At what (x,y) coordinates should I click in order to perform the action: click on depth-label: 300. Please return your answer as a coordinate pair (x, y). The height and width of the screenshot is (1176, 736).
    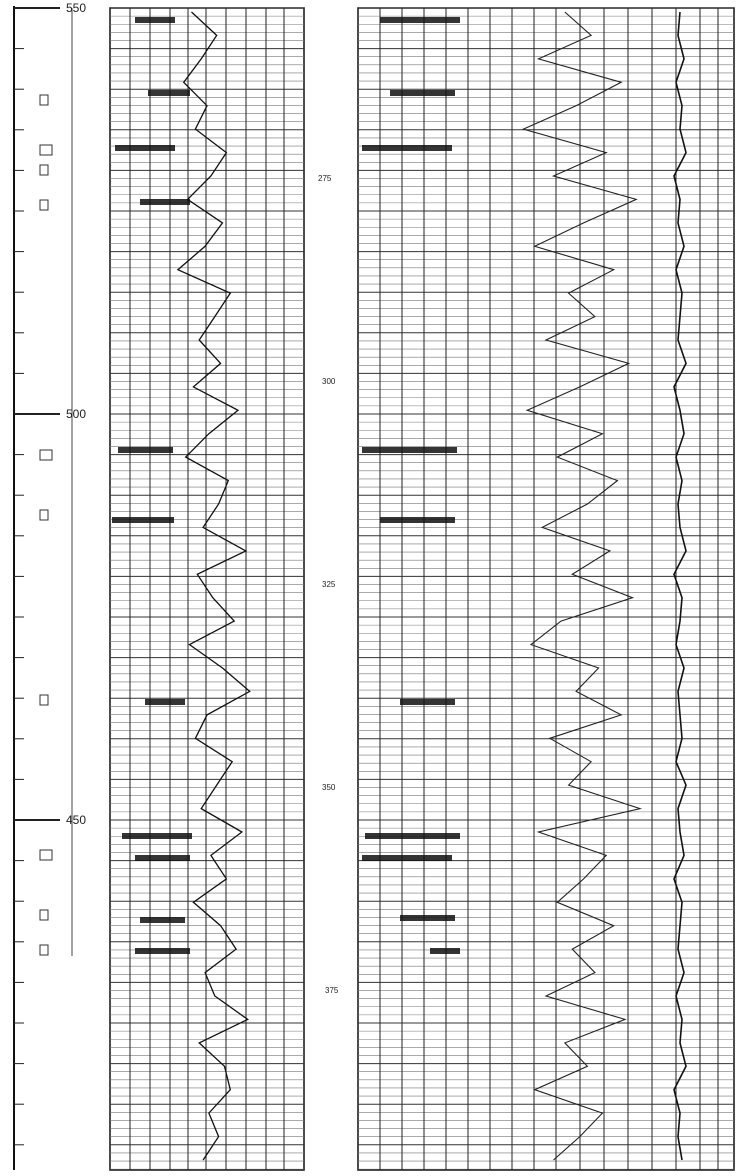
    Looking at the image, I should click on (329, 381).